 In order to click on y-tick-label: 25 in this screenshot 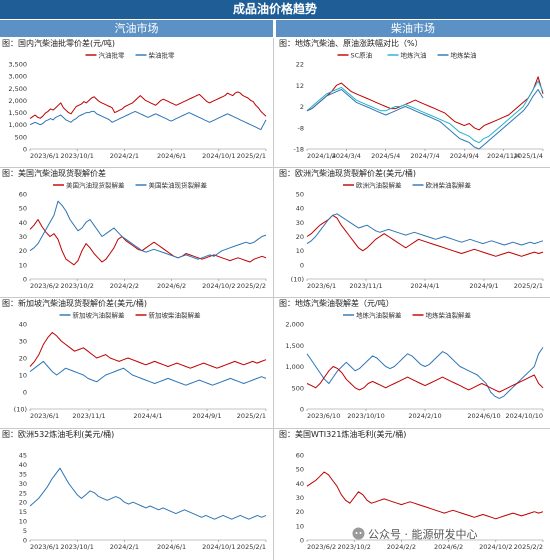, I will do `click(23, 493)`.